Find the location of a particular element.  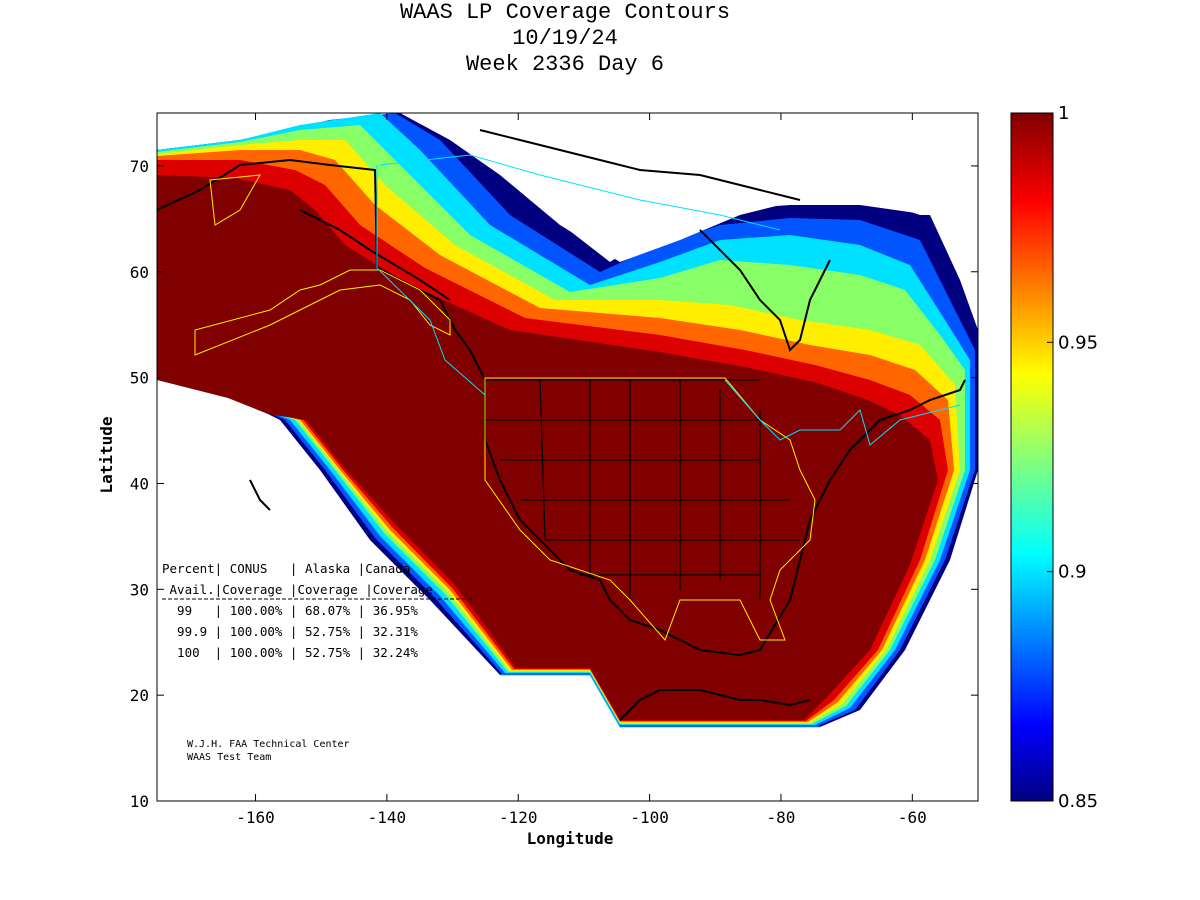

colorbar-tick-label: 0.9 is located at coordinates (1072, 572).